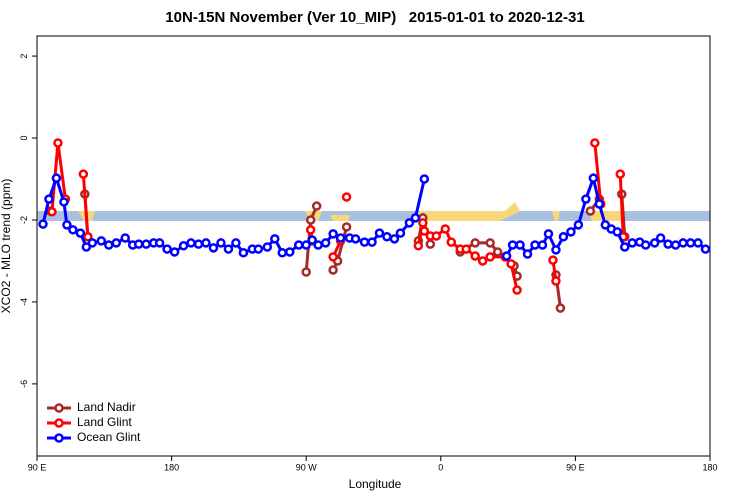 The image size is (750, 500). Describe the element at coordinates (375, 484) in the screenshot. I see `x-axis-label: Longitude` at that location.